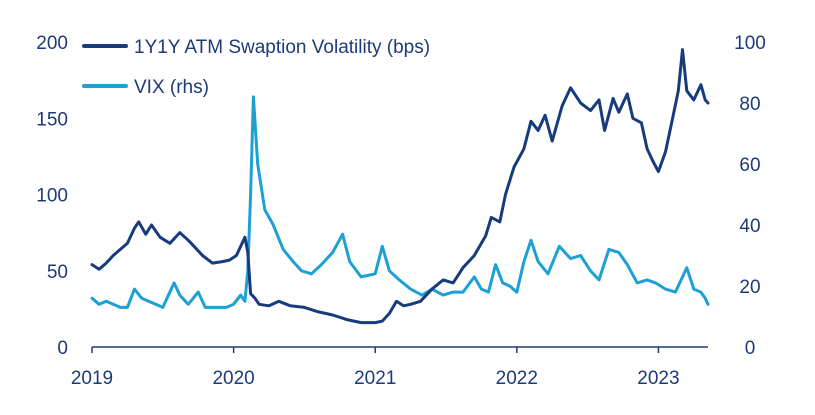  I want to click on y-right-tick-label: 20, so click(749, 287).